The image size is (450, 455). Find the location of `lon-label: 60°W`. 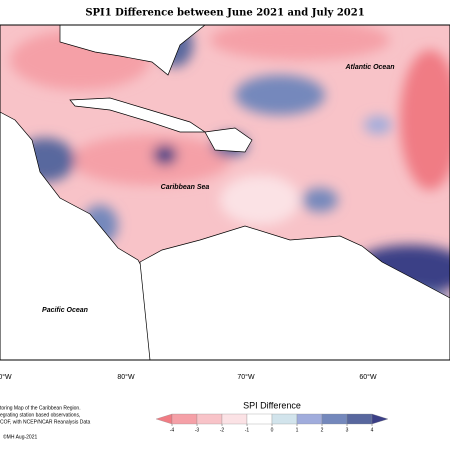

lon-label: 60°W is located at coordinates (368, 377).